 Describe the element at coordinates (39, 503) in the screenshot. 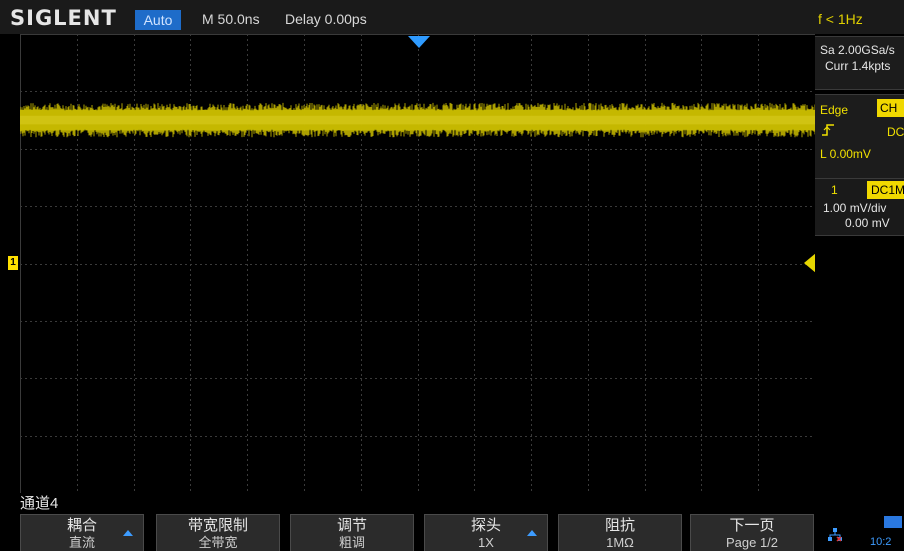

I see `menu-title: 通道4` at that location.